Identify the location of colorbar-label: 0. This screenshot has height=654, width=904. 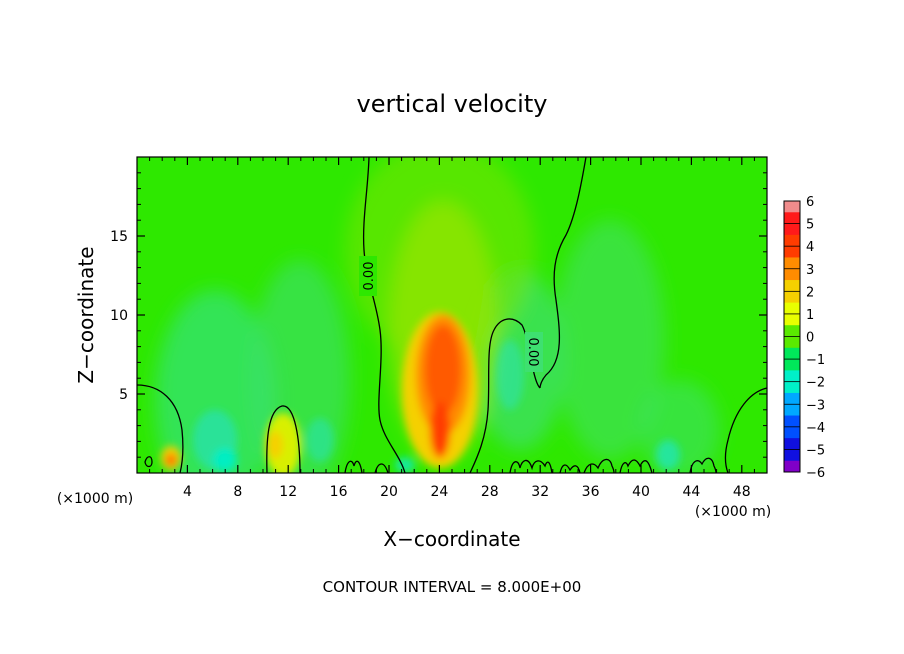
(810, 338).